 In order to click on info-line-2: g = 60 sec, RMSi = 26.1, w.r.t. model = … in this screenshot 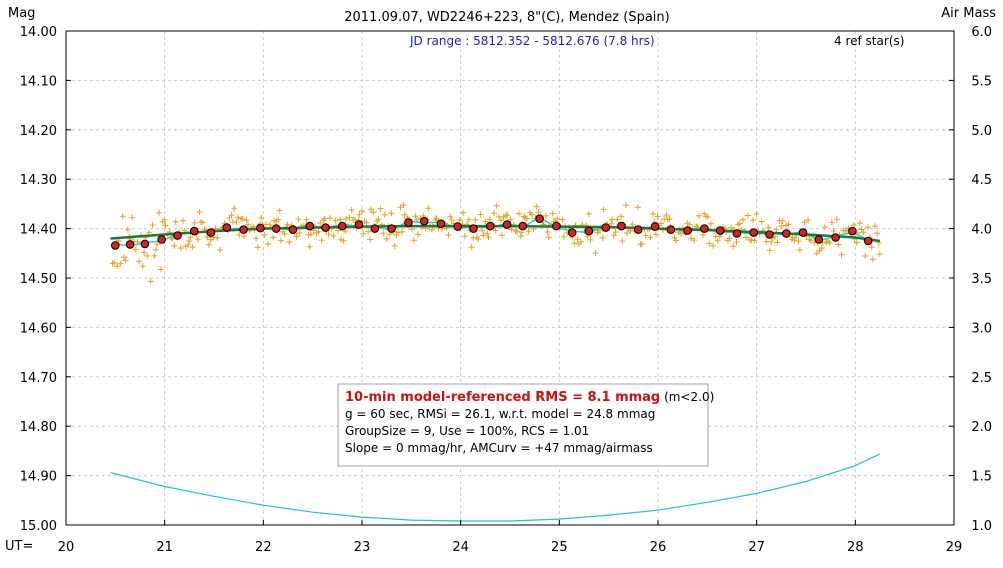, I will do `click(500, 414)`.